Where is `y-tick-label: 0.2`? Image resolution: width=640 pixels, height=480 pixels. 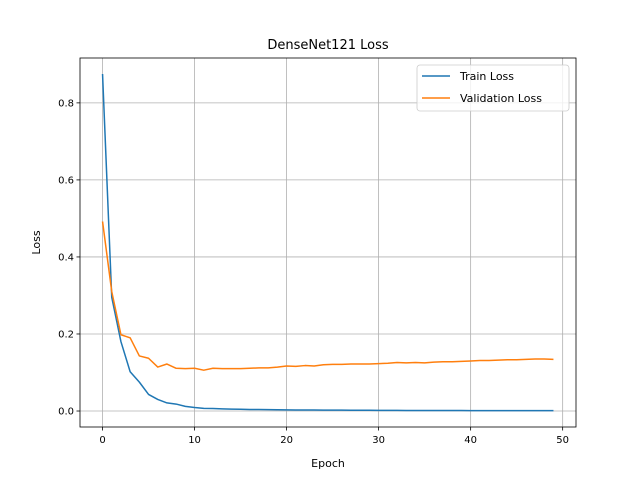 y-tick-label: 0.2 is located at coordinates (66, 334).